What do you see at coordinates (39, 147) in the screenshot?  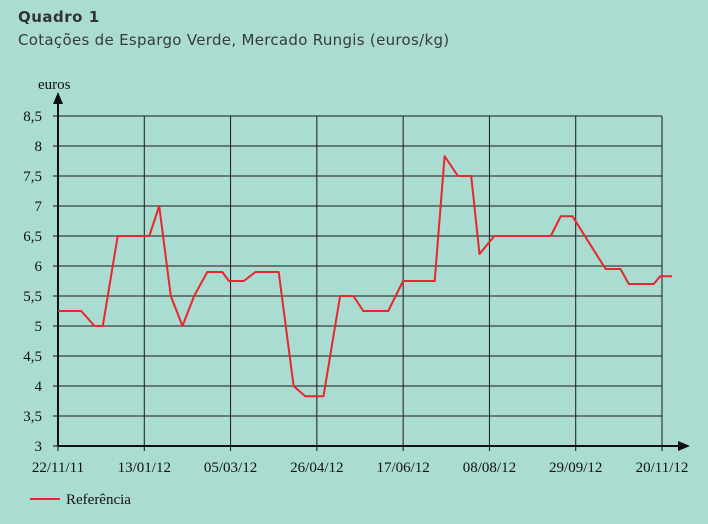 I see `y-tick-label: 8` at bounding box center [39, 147].